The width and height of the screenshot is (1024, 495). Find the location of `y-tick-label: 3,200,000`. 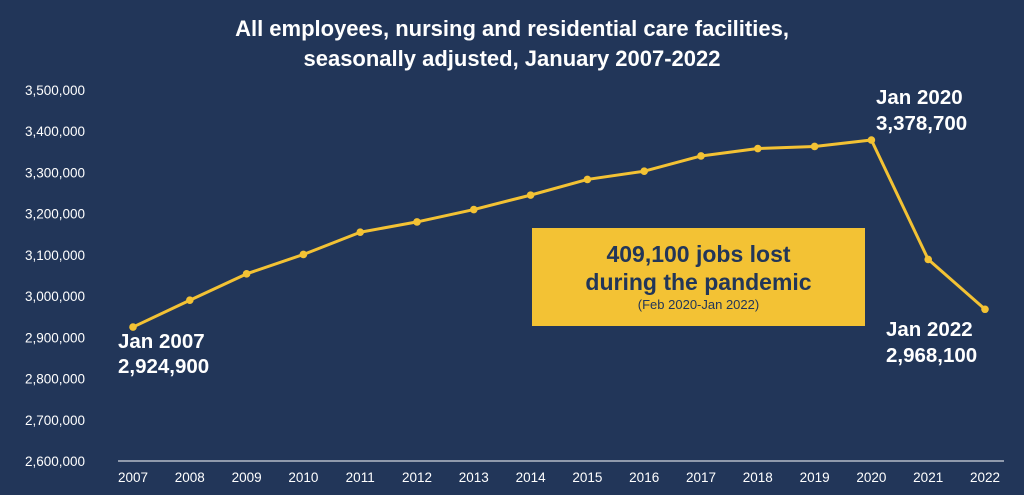

y-tick-label: 3,200,000 is located at coordinates (55, 214).